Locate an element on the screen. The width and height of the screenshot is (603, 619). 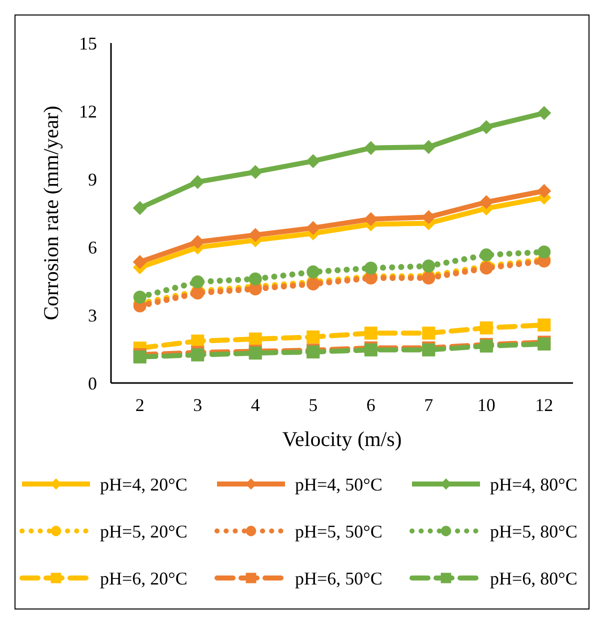
x-tick-label: 10 is located at coordinates (486, 405).